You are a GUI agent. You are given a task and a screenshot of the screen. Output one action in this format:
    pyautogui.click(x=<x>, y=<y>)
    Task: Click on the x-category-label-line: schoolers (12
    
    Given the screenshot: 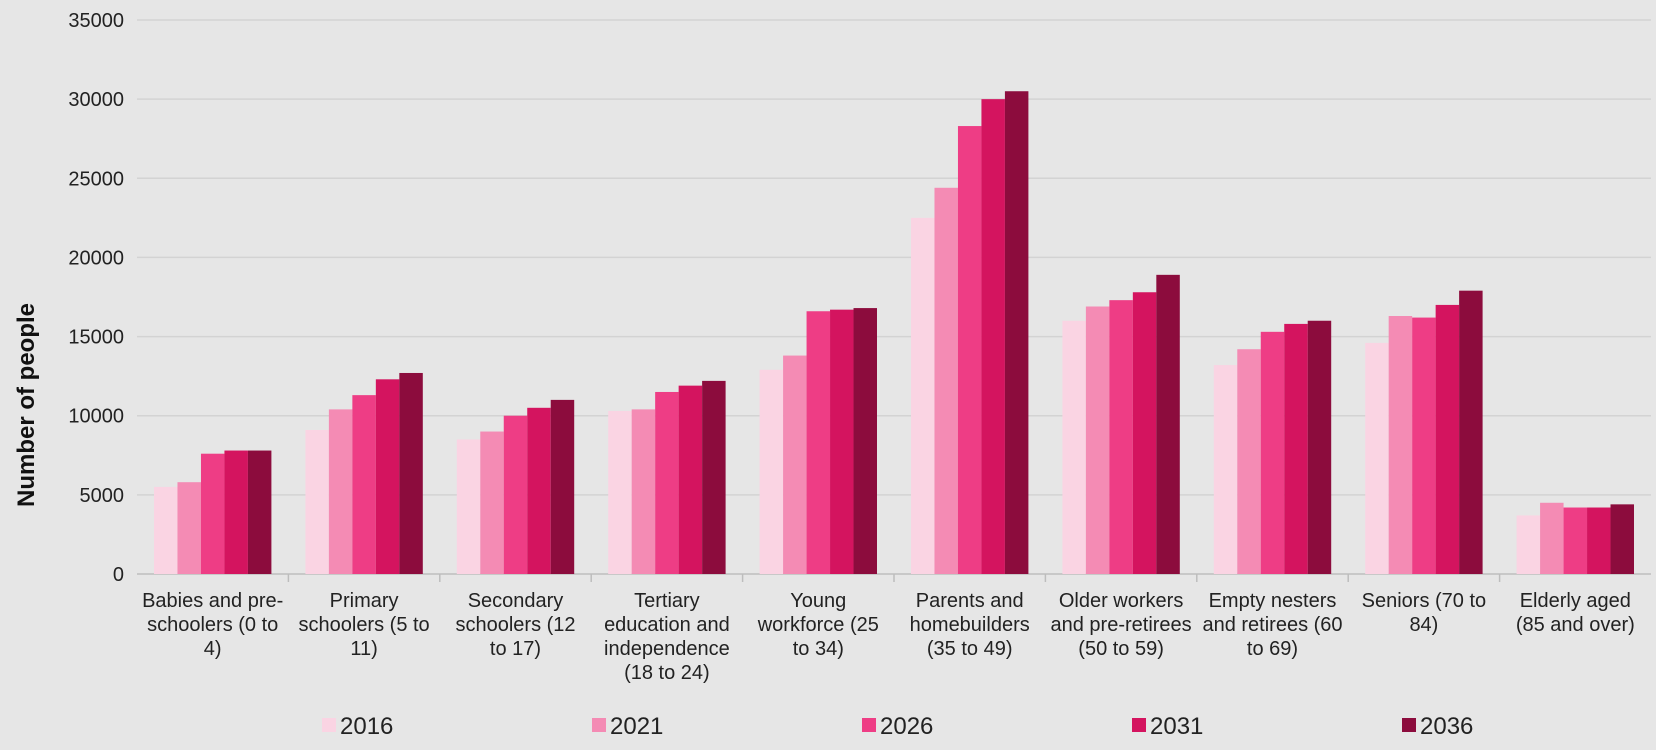 What is the action you would take?
    pyautogui.click(x=515, y=625)
    